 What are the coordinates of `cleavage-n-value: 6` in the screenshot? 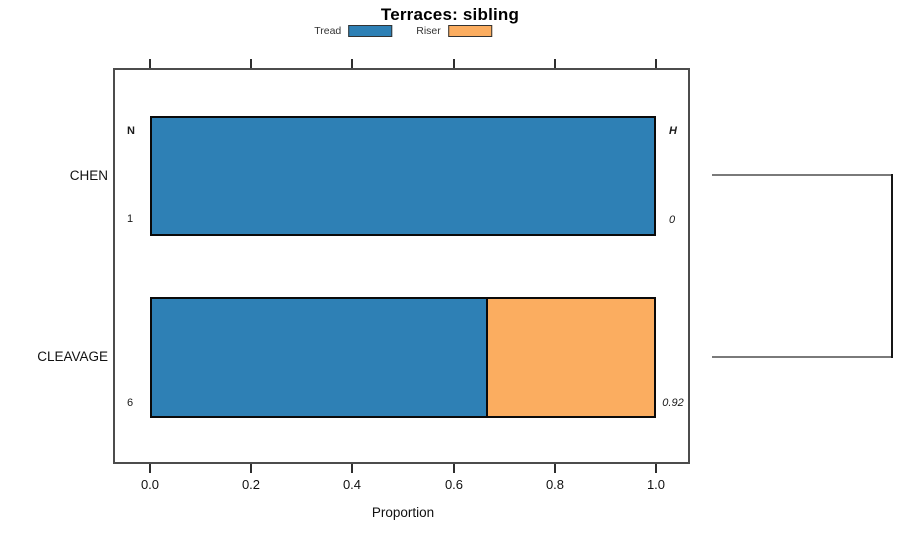 It's located at (130, 403).